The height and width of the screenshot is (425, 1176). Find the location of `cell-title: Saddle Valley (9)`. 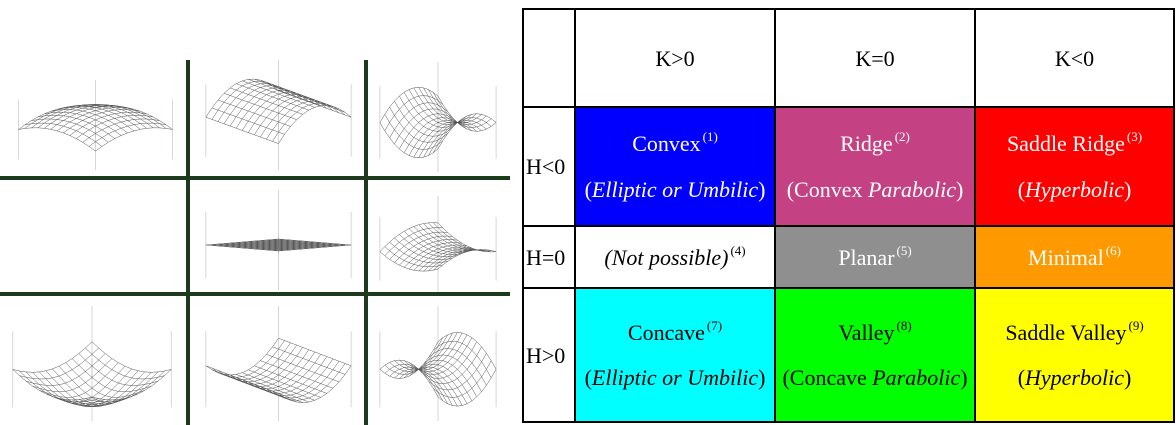

cell-title: Saddle Valley (9) is located at coordinates (1074, 332).